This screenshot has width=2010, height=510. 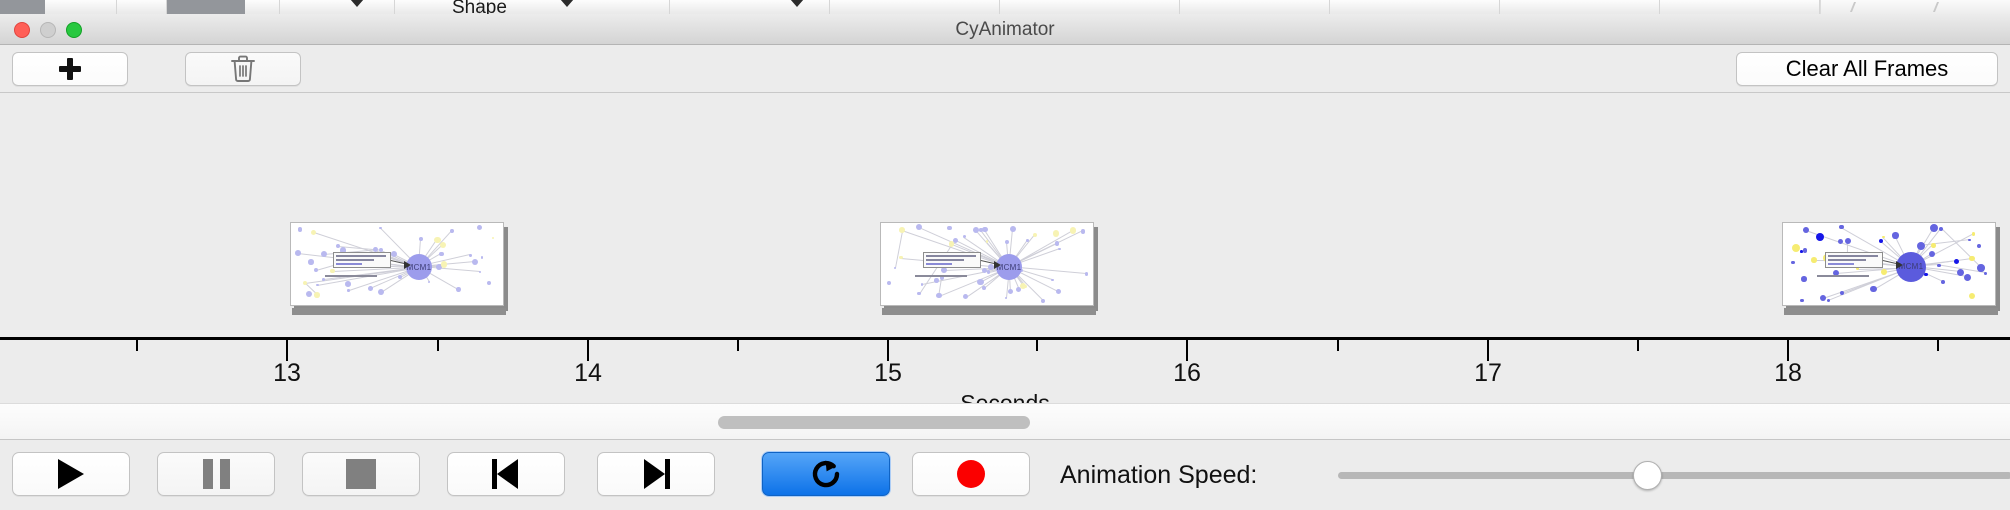 I want to click on minimize-button, so click(x=48, y=30).